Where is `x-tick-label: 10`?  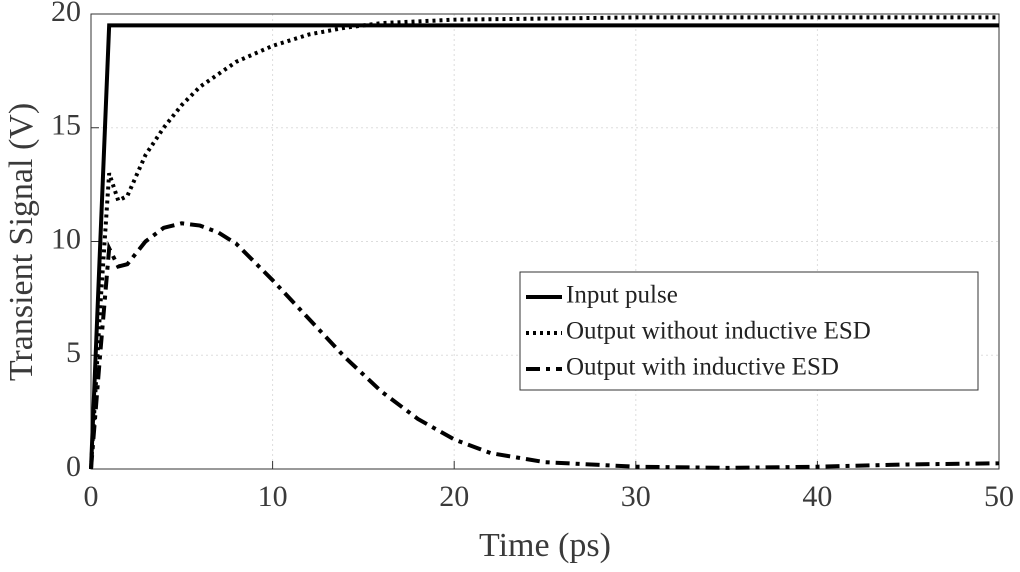
x-tick-label: 10 is located at coordinates (273, 496).